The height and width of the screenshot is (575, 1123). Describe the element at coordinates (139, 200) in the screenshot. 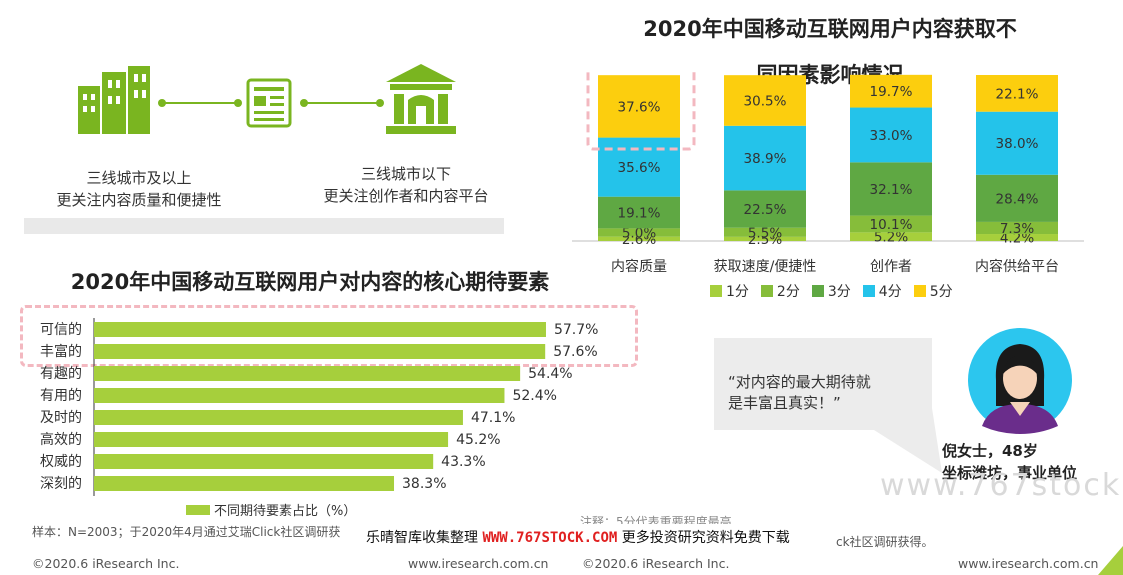

I see `tier-high-caption-line-2: 更关注内容质量和便捷性` at that location.